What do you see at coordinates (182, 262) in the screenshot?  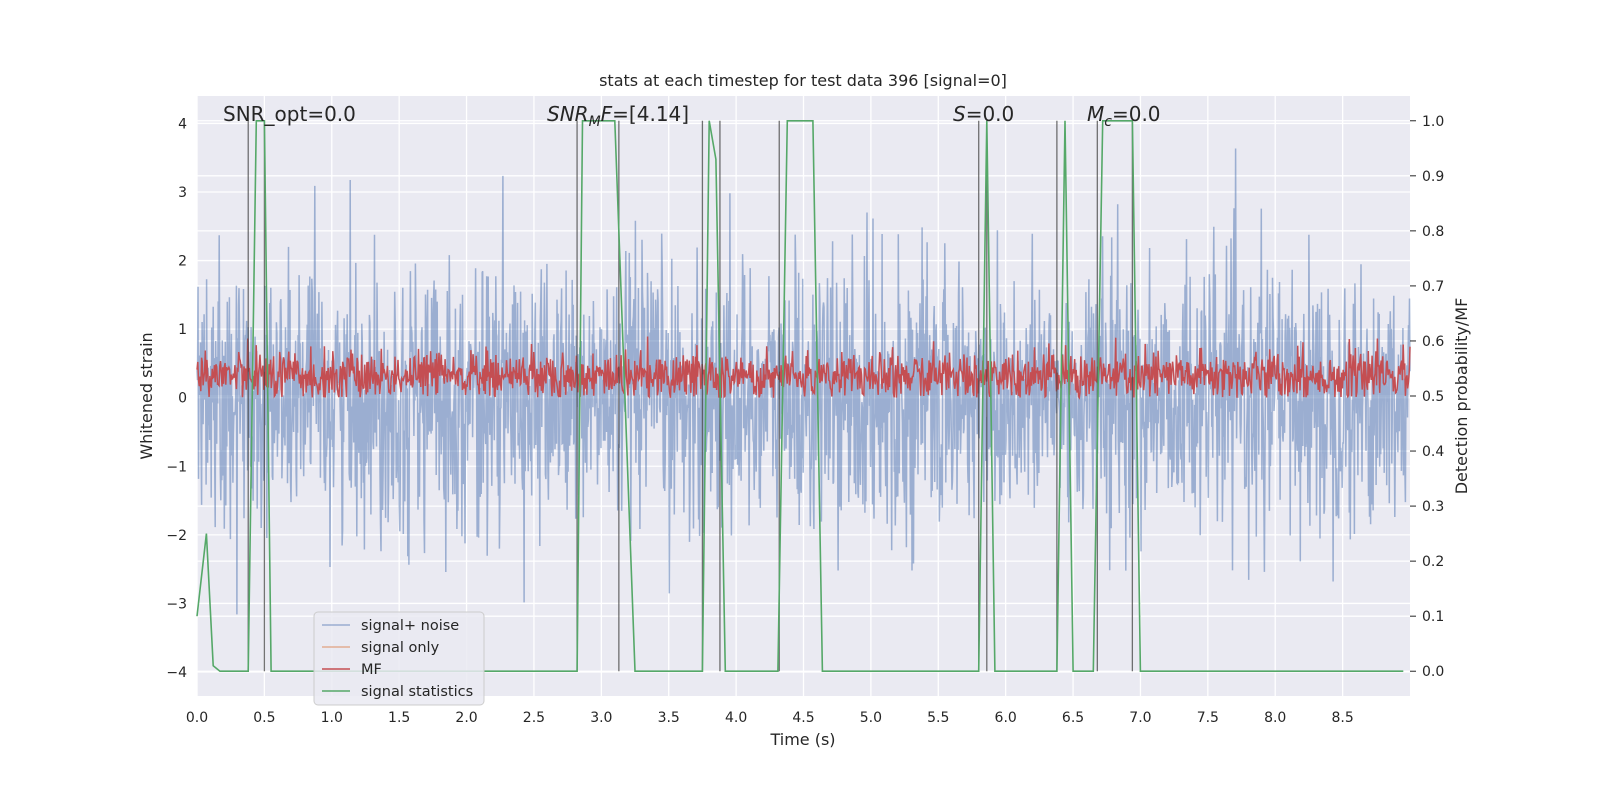 I see `y-tick-label: 2` at bounding box center [182, 262].